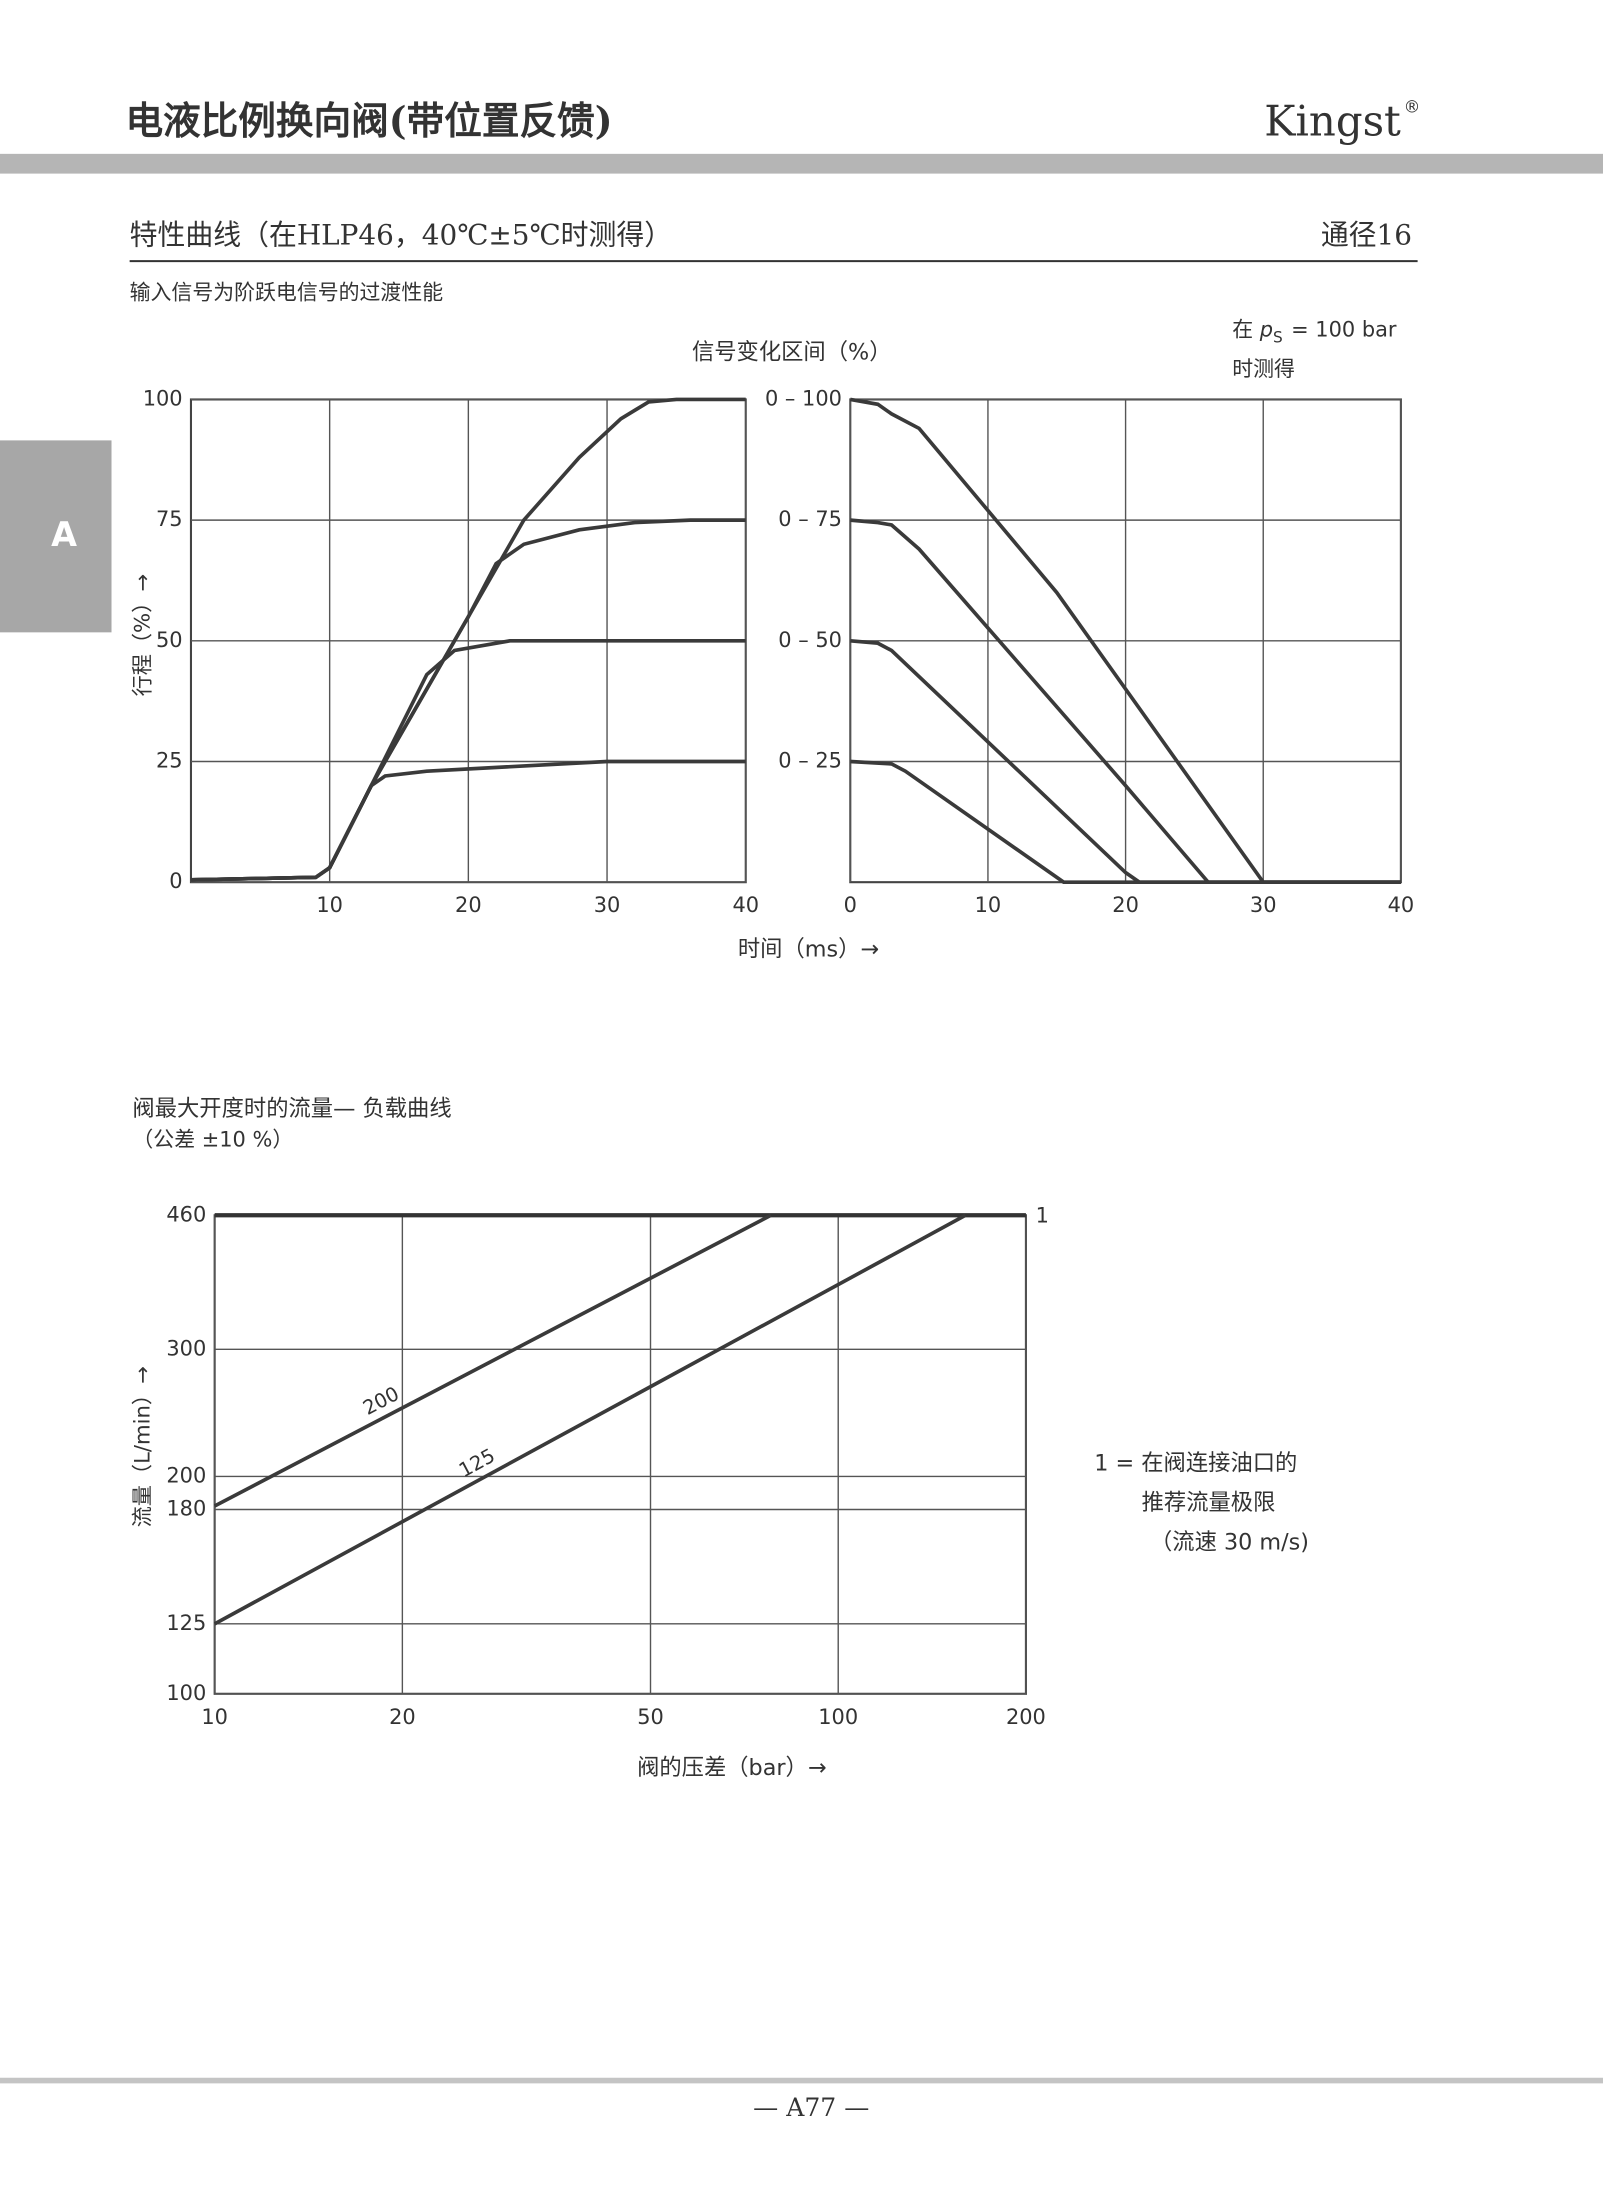 This screenshot has height=2185, width=1603. What do you see at coordinates (810, 639) in the screenshot?
I see `y-tick-label: 0 – 50` at bounding box center [810, 639].